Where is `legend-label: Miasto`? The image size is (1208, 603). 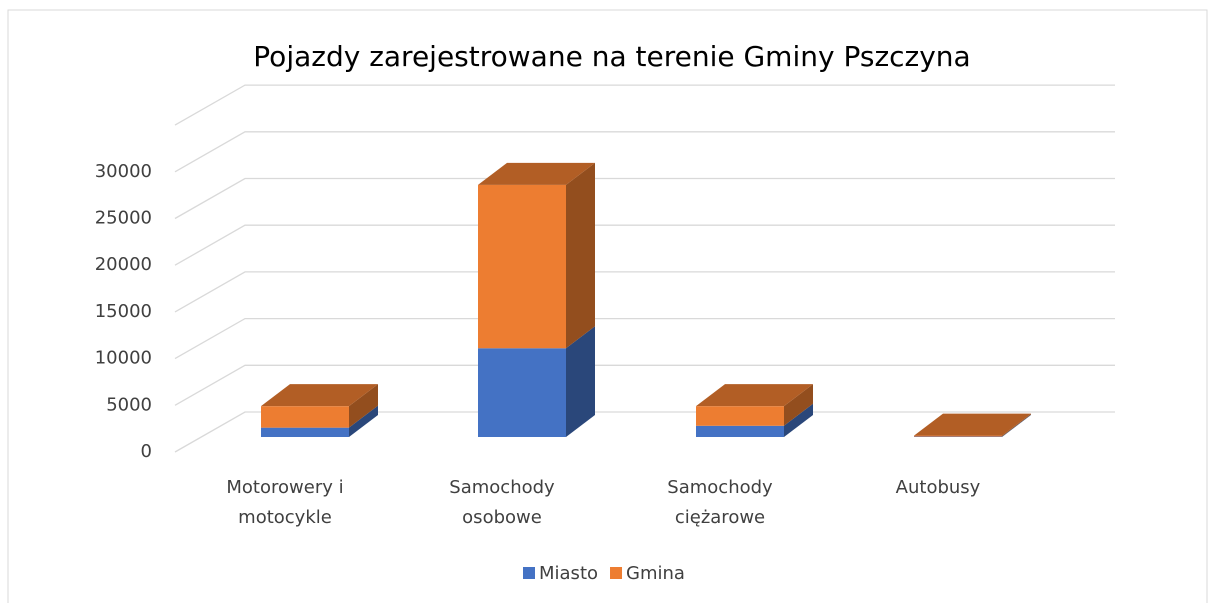
legend-label: Miasto is located at coordinates (568, 573).